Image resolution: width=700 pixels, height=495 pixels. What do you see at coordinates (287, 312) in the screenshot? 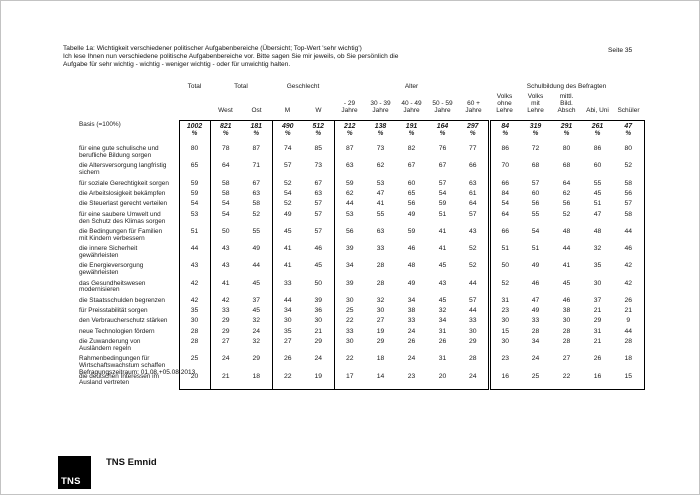
I see `value-cell: 34` at bounding box center [287, 312].